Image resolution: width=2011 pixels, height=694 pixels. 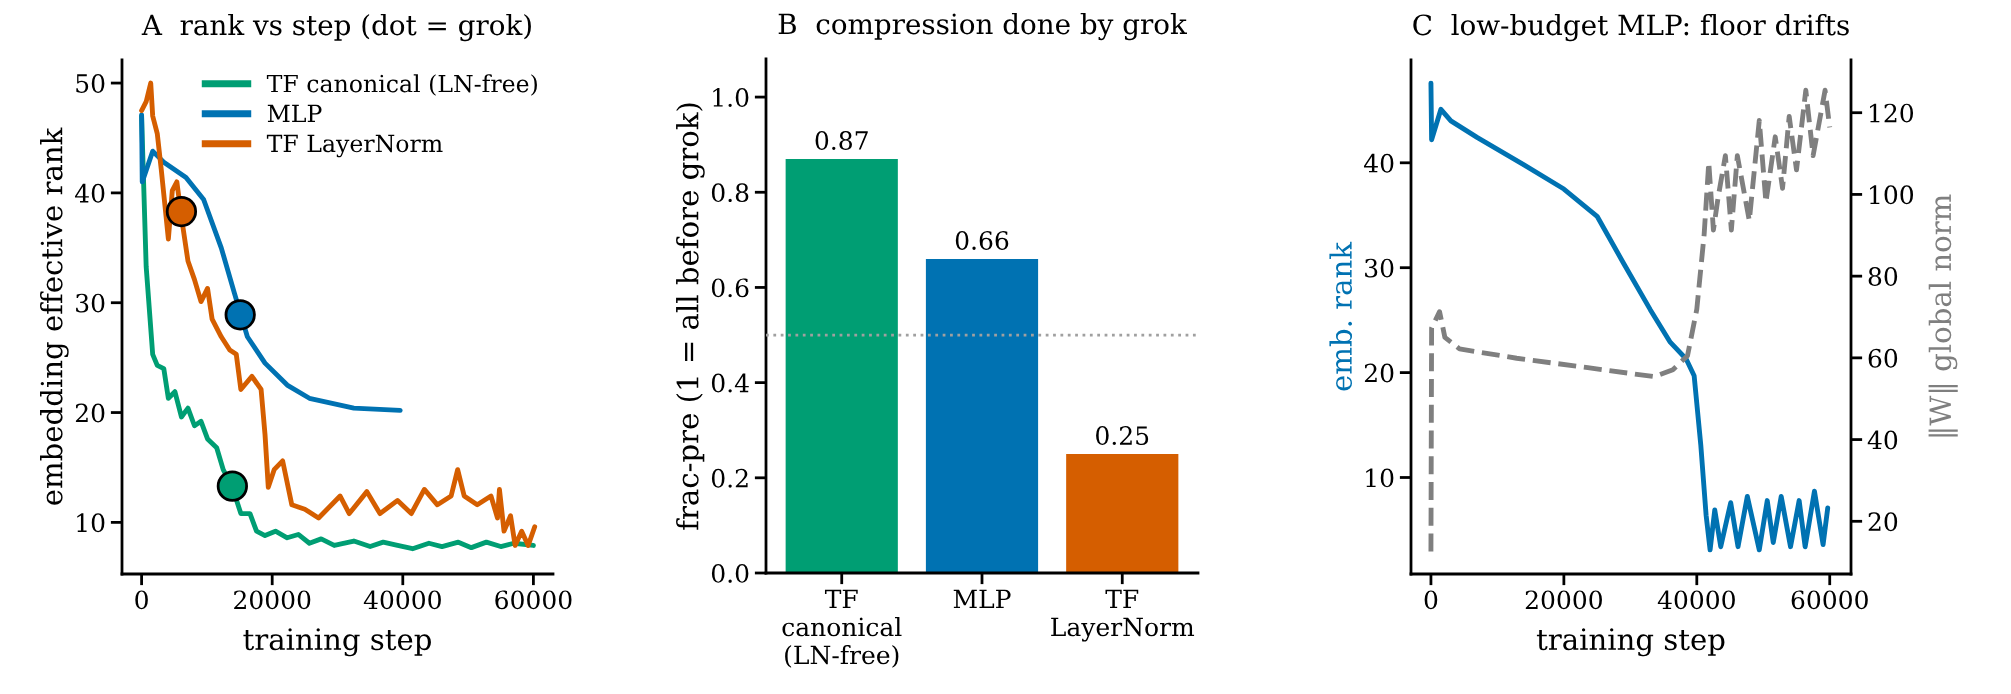 What do you see at coordinates (729, 478) in the screenshot?
I see `y-tick-label: 0.2` at bounding box center [729, 478].